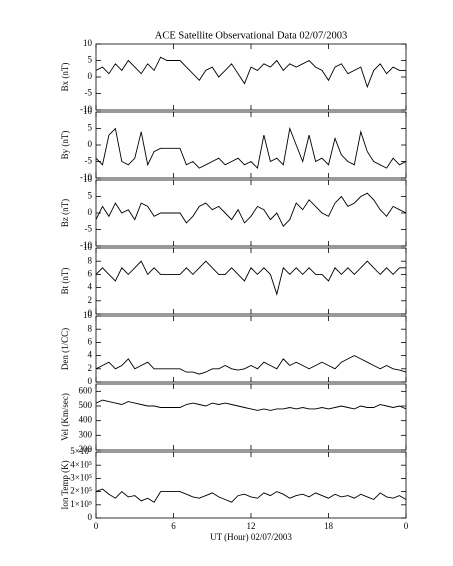 The image size is (453, 566). Describe the element at coordinates (81, 464) in the screenshot. I see `y-tick-label: 4×10⁵` at that location.